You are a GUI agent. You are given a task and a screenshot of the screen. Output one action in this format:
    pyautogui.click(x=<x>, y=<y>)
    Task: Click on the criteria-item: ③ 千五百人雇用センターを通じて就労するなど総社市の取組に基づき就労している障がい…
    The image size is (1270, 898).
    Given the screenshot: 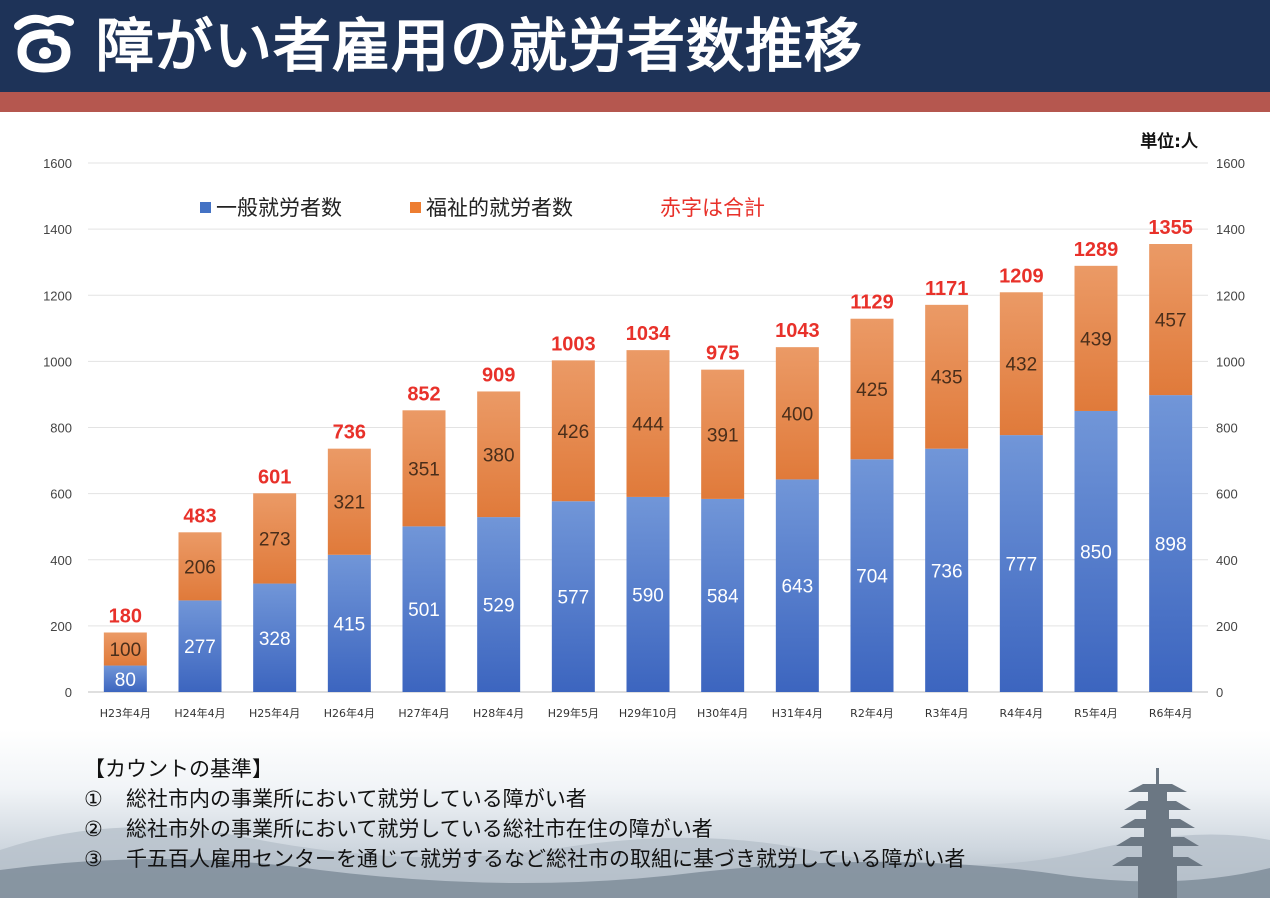 What is the action you would take?
    pyautogui.click(x=524, y=859)
    